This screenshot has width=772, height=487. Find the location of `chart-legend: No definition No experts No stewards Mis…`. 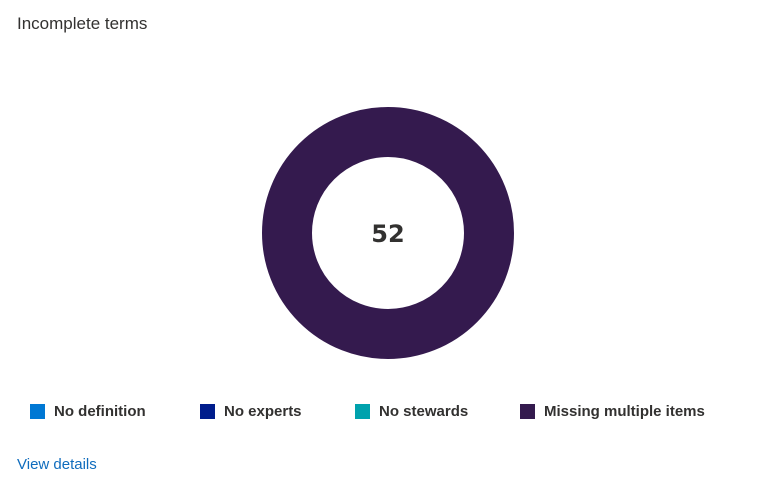

chart-legend: No definition No experts No stewards Mis… is located at coordinates (367, 411).